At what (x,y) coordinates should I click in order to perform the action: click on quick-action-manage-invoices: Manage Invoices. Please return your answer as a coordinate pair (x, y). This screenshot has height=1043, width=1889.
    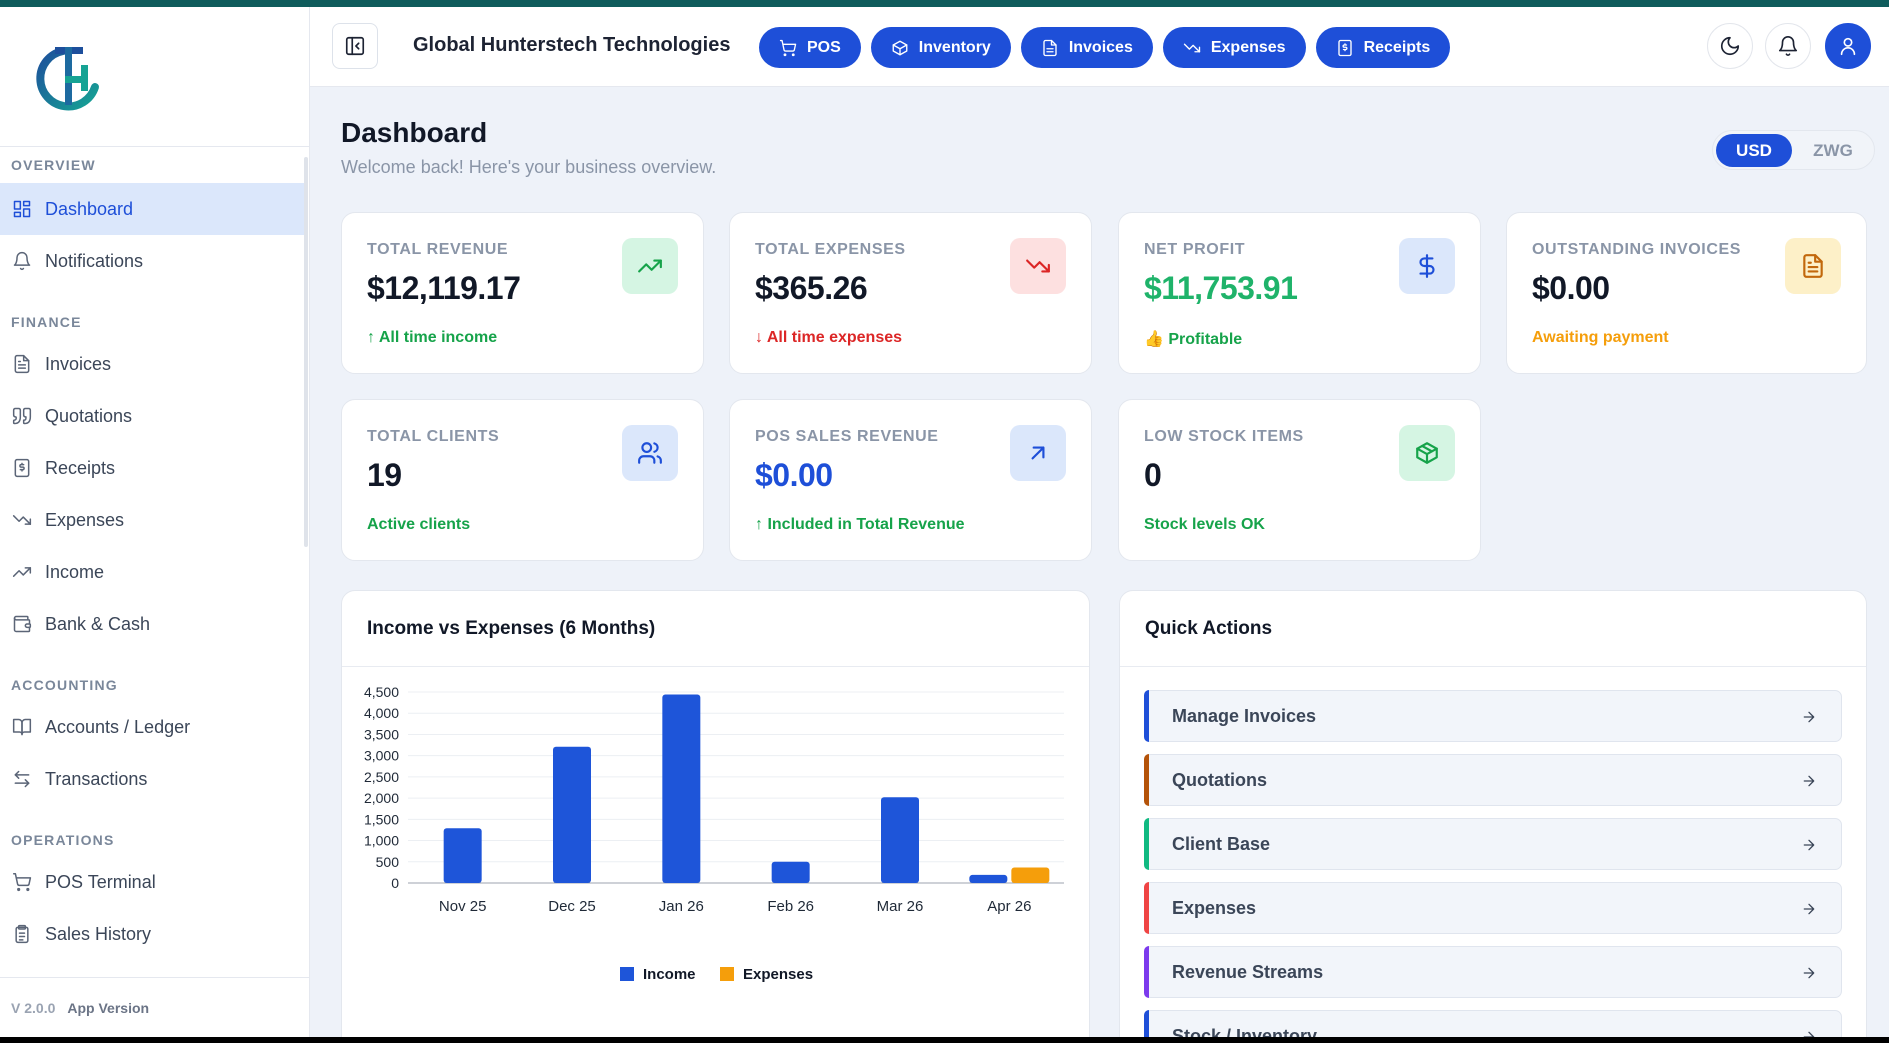
    Looking at the image, I should click on (1493, 716).